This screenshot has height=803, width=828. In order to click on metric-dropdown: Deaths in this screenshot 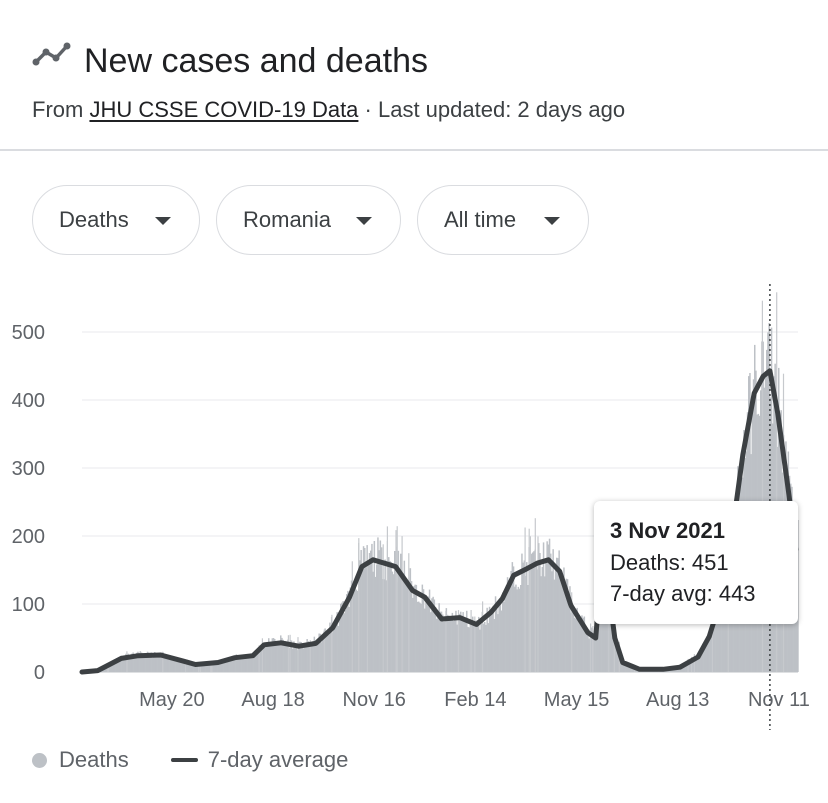, I will do `click(116, 220)`.